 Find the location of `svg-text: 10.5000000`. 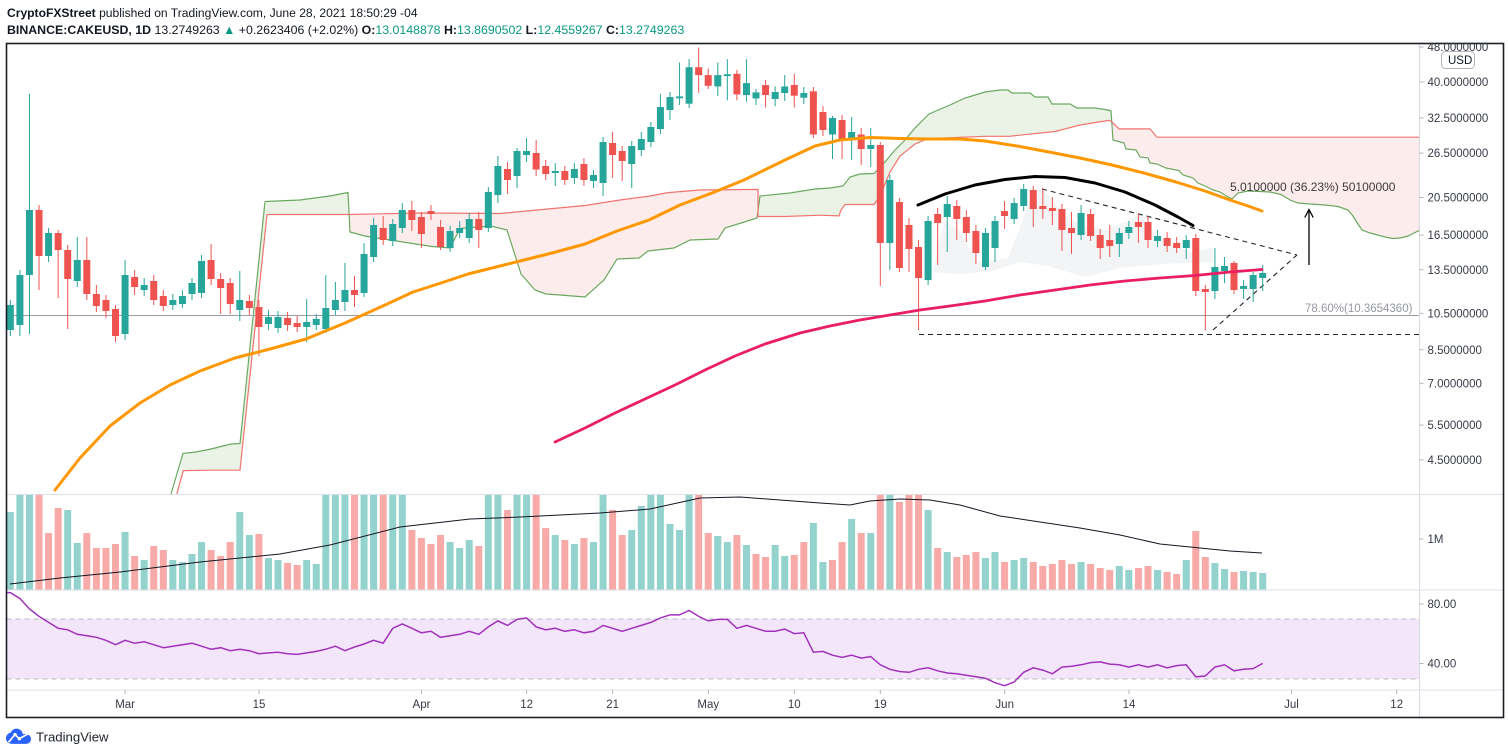

svg-text: 10.5000000 is located at coordinates (1458, 314).